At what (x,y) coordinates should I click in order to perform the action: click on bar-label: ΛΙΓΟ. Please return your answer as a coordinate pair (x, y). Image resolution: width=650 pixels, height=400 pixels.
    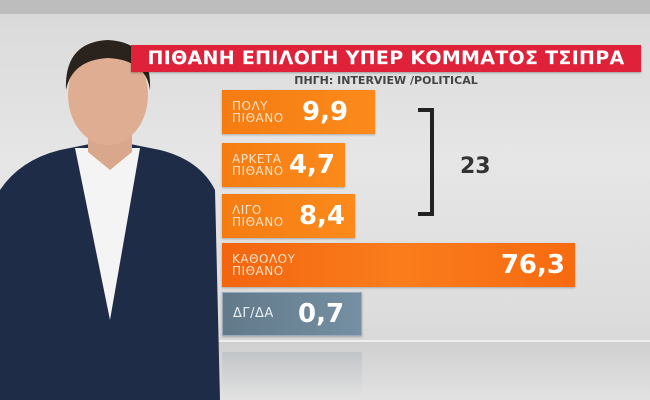
    Looking at the image, I should click on (247, 210).